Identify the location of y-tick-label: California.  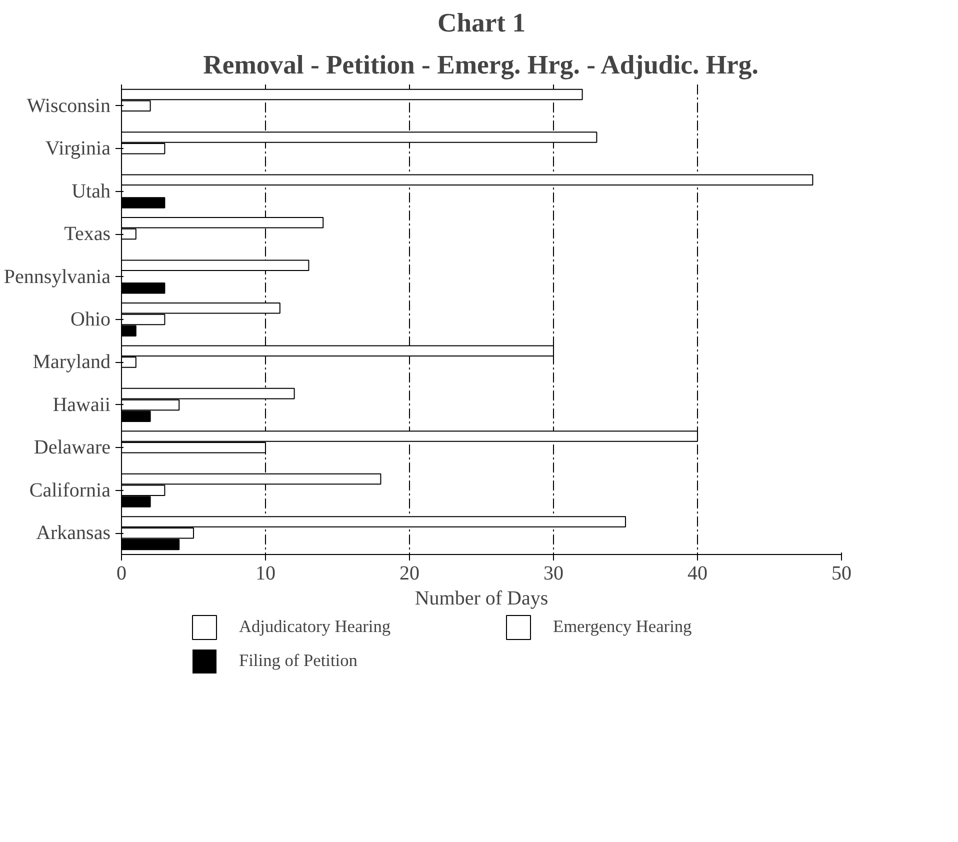
(70, 490).